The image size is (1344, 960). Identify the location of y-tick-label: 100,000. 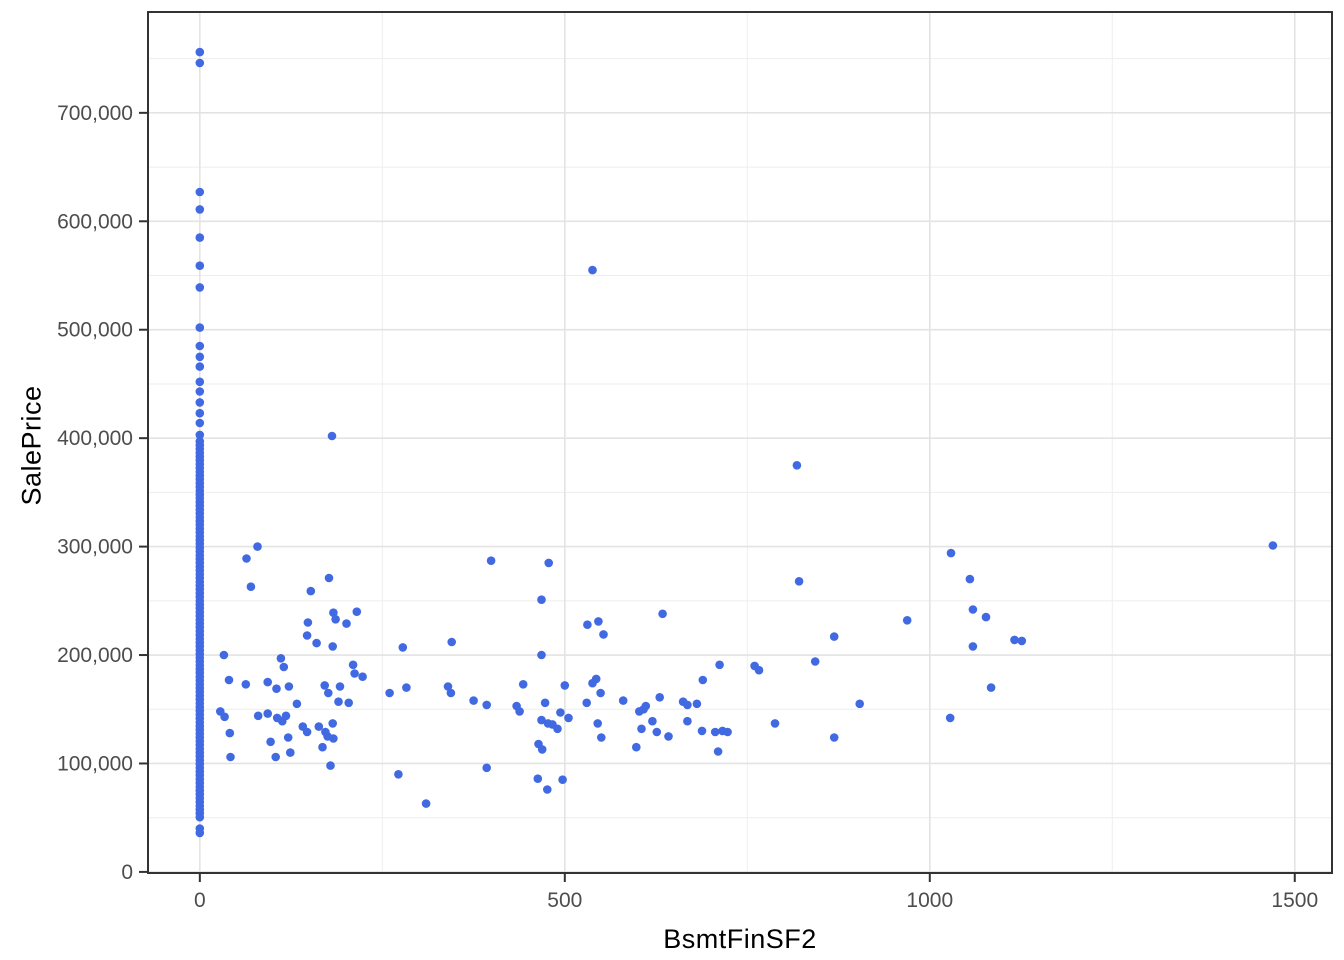
(95, 763).